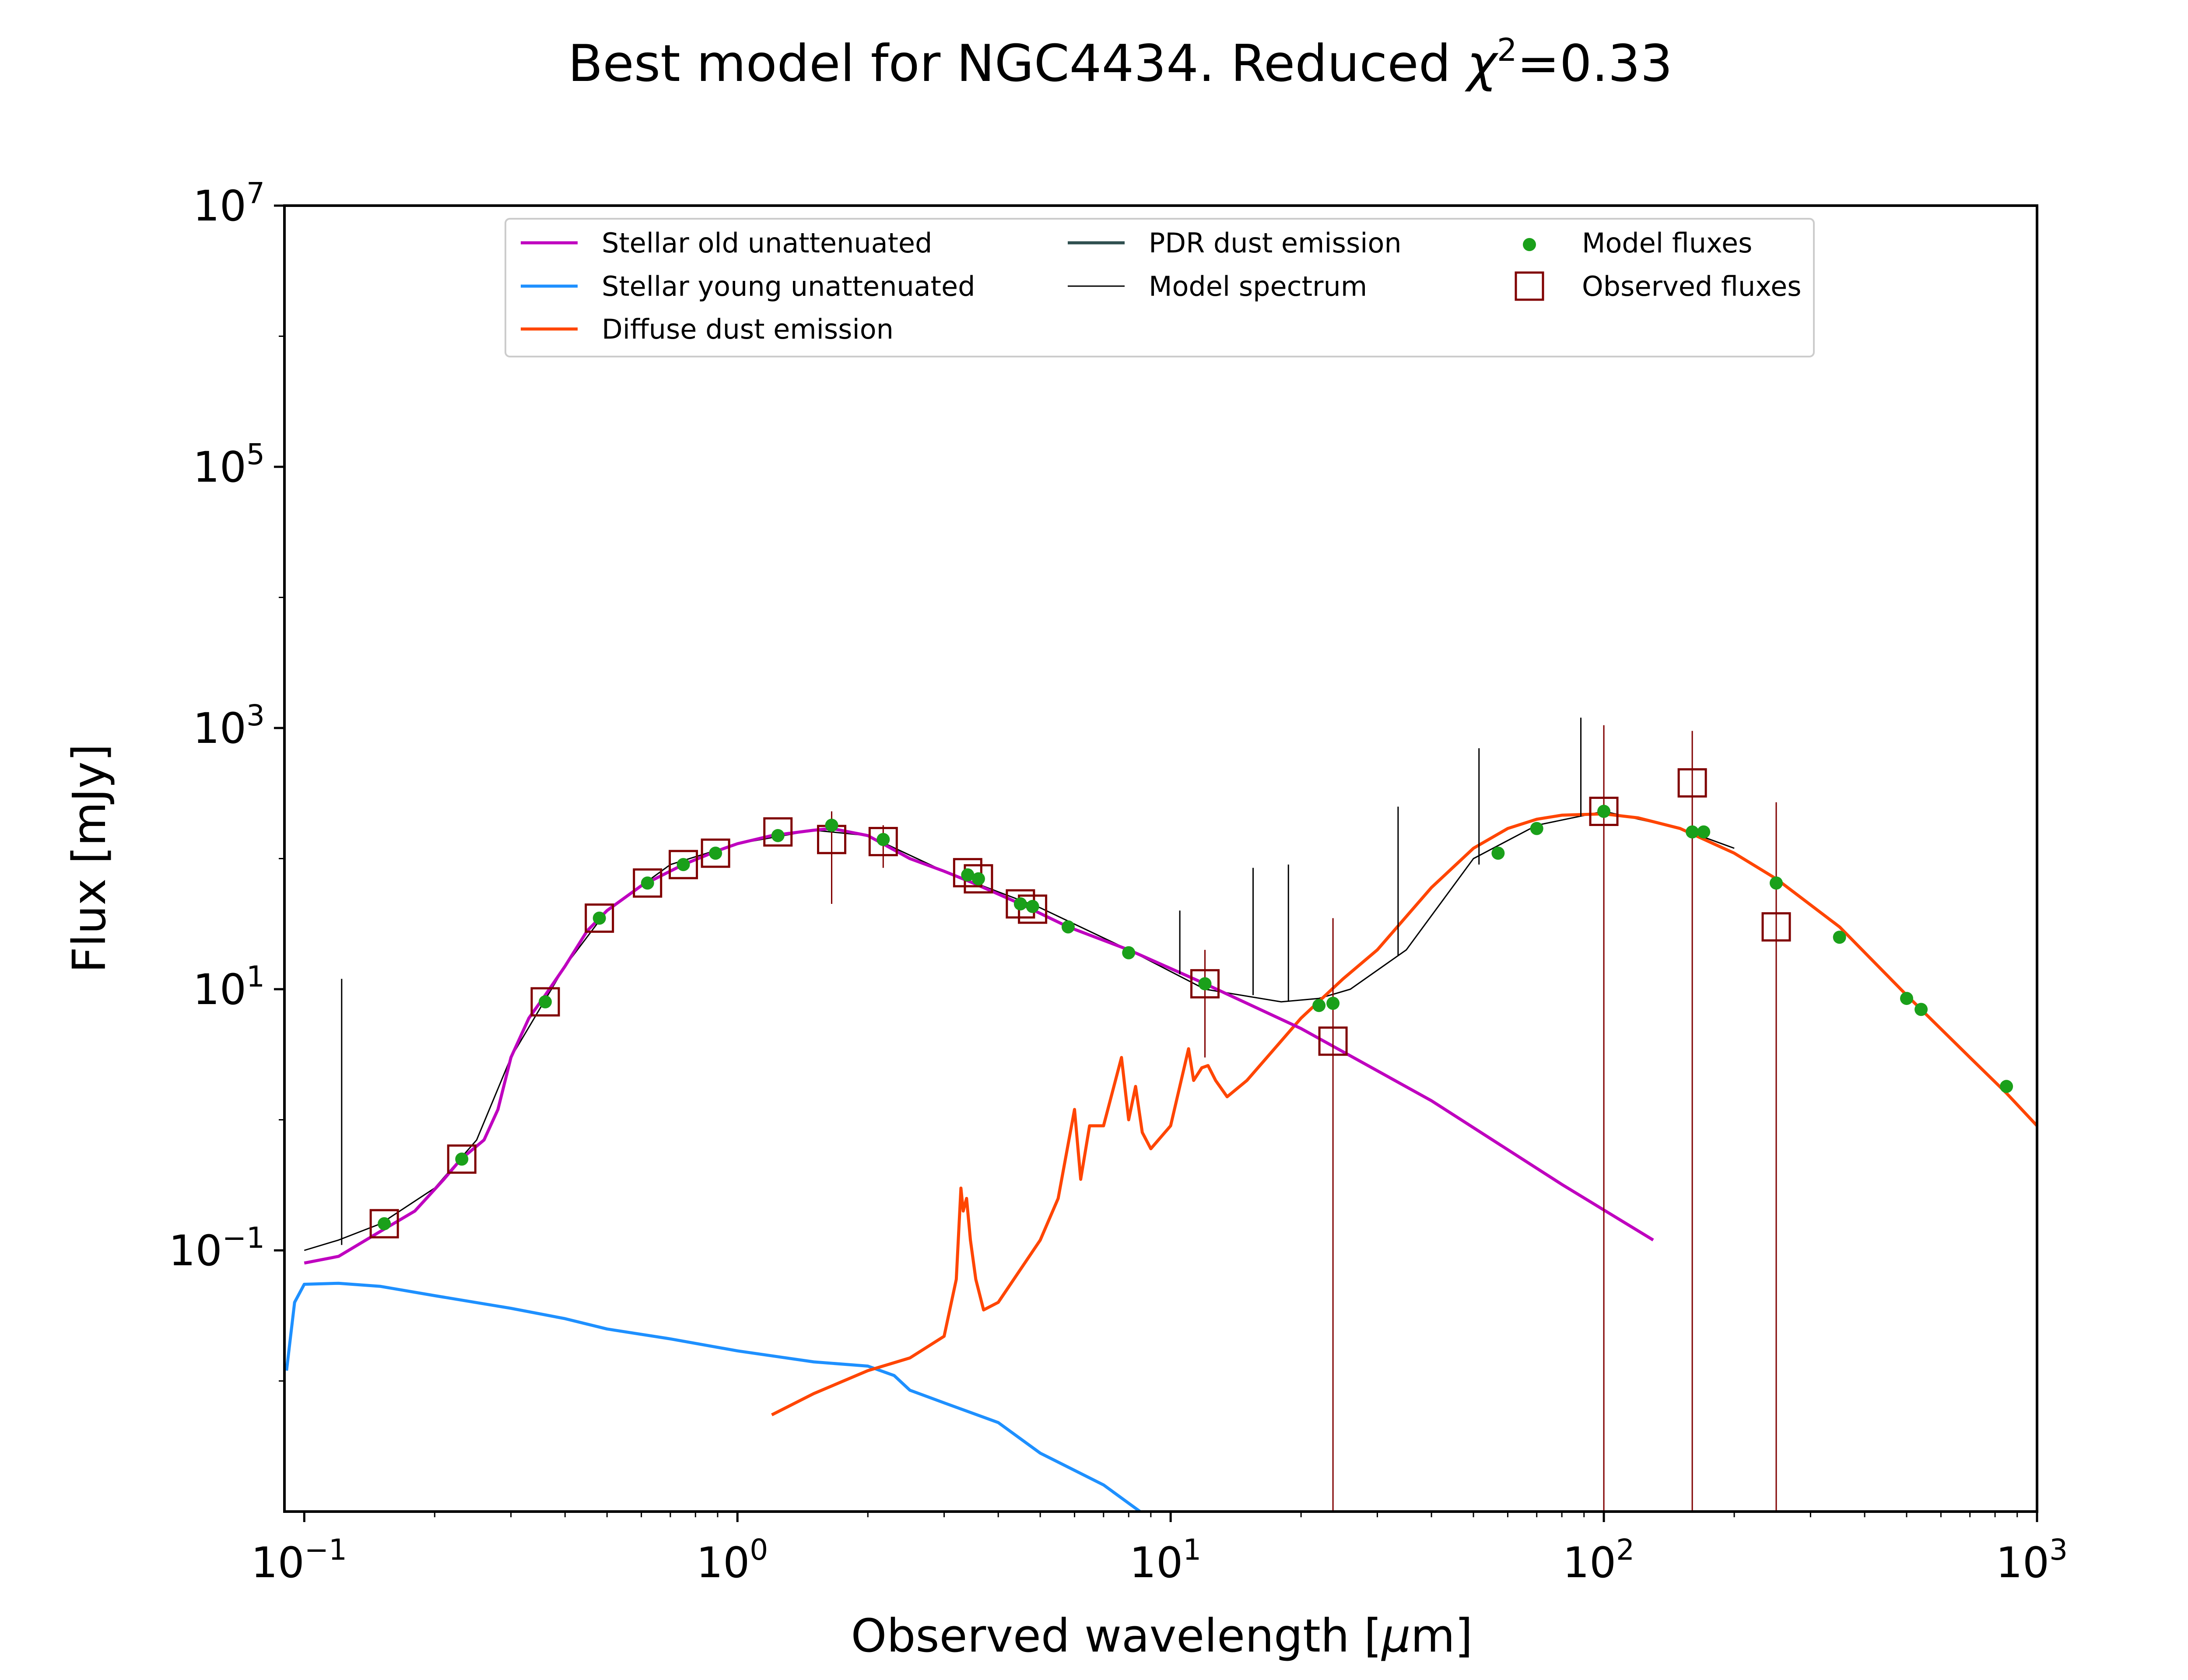 This screenshot has width=2188, height=1680. What do you see at coordinates (748, 329) in the screenshot?
I see `legend-label-diffuse-dust-emission: Diffuse dust emission` at bounding box center [748, 329].